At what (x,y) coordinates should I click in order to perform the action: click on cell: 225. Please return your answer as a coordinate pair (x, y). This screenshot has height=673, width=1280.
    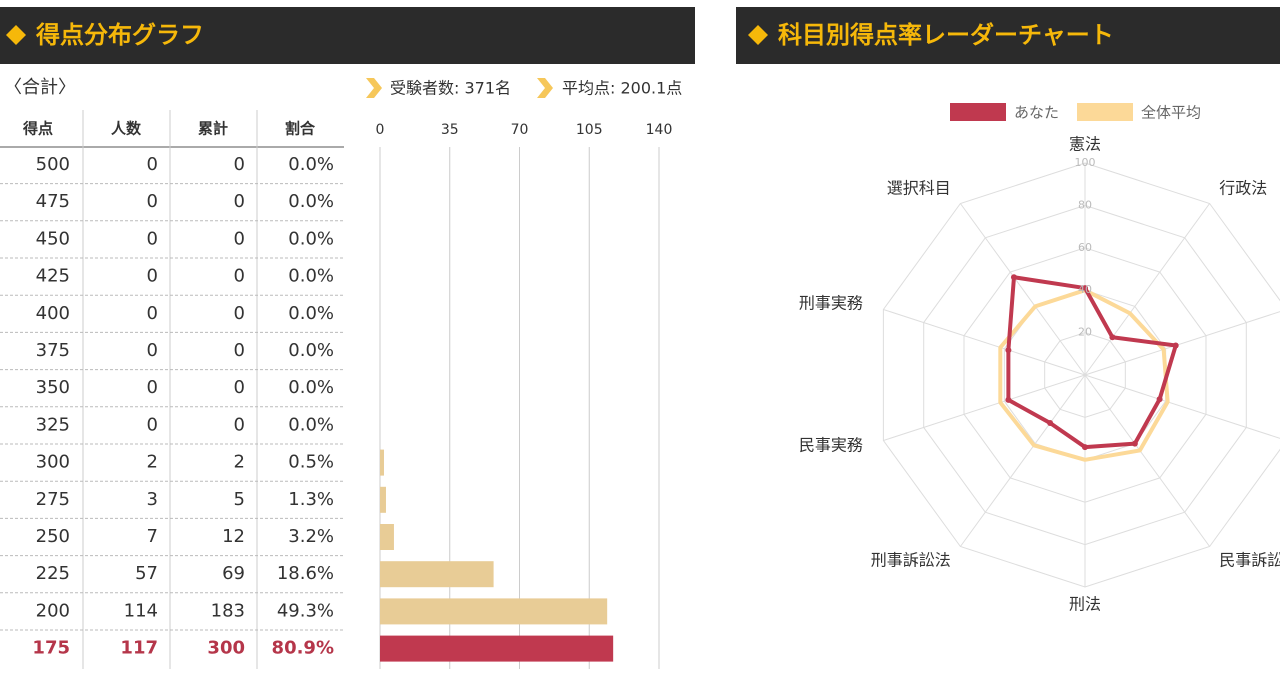
    Looking at the image, I should click on (53, 573).